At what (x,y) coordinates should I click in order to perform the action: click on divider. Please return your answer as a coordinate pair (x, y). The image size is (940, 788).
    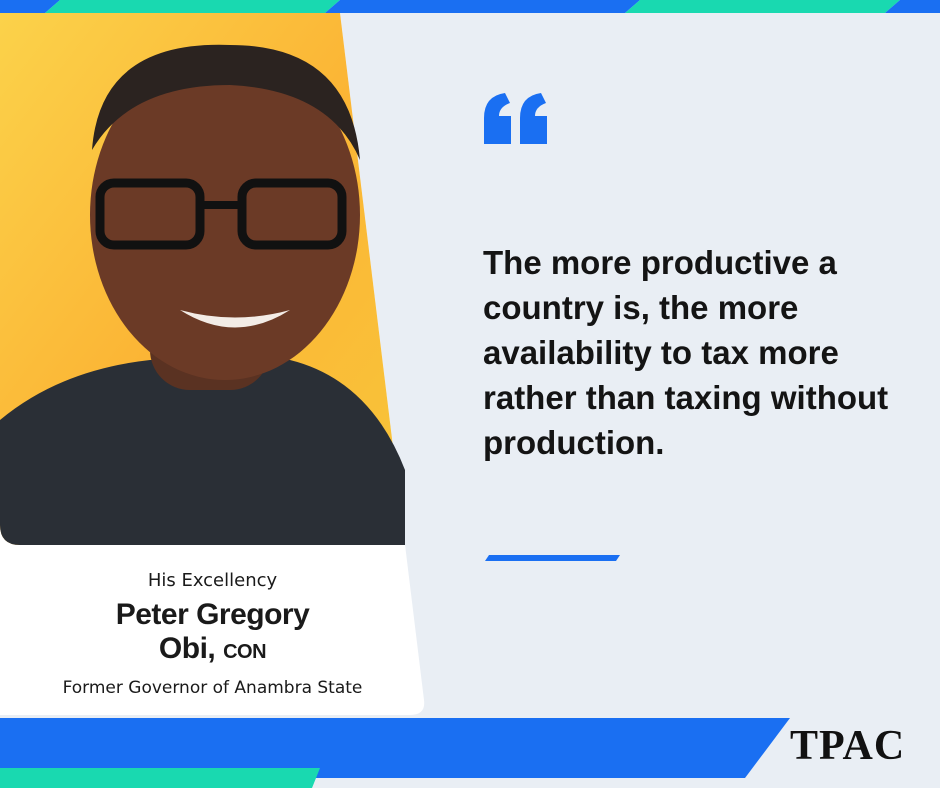
    Looking at the image, I should click on (552, 558).